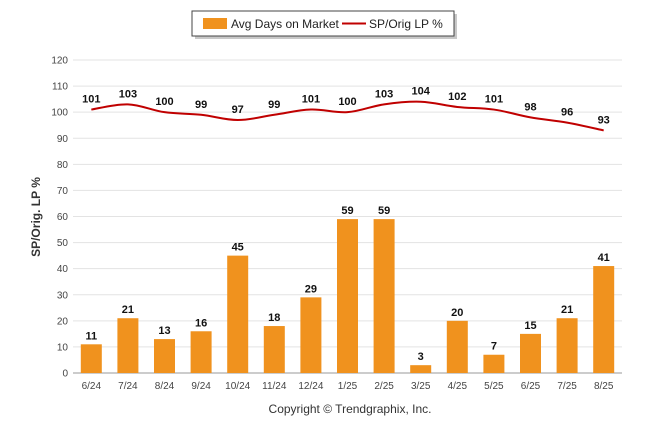 This screenshot has height=434, width=646. What do you see at coordinates (530, 326) in the screenshot?
I see `bar-data-label: 15` at bounding box center [530, 326].